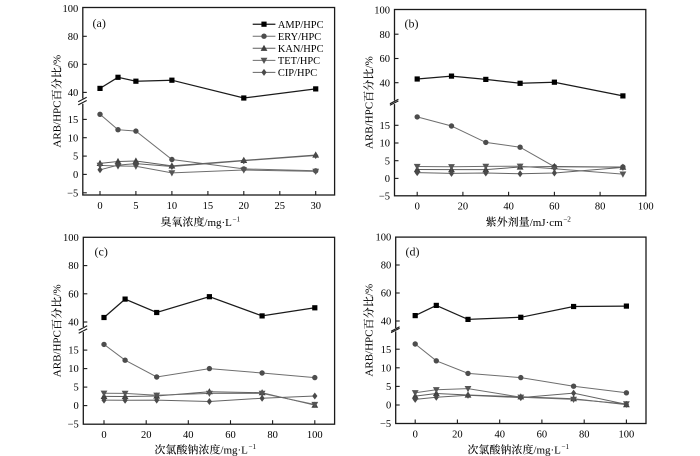 Image resolution: width=700 pixels, height=456 pixels. Describe the element at coordinates (99, 23) in the screenshot. I see `svg-text: (a)` at that location.